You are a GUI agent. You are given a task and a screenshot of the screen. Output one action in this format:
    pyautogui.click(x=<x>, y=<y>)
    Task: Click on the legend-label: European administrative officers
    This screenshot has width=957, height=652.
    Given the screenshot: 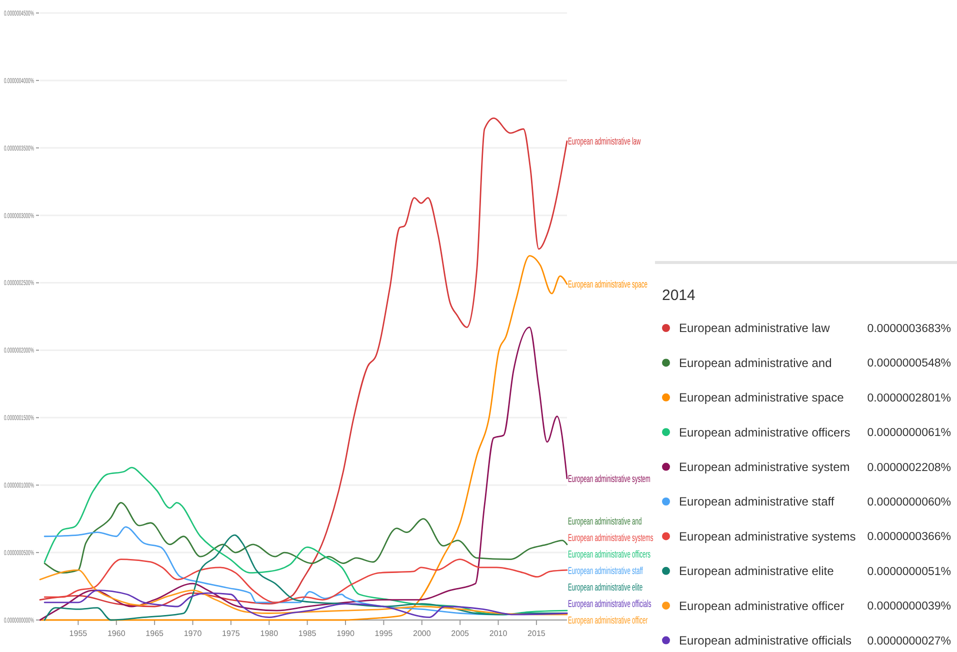 What is the action you would take?
    pyautogui.click(x=764, y=432)
    